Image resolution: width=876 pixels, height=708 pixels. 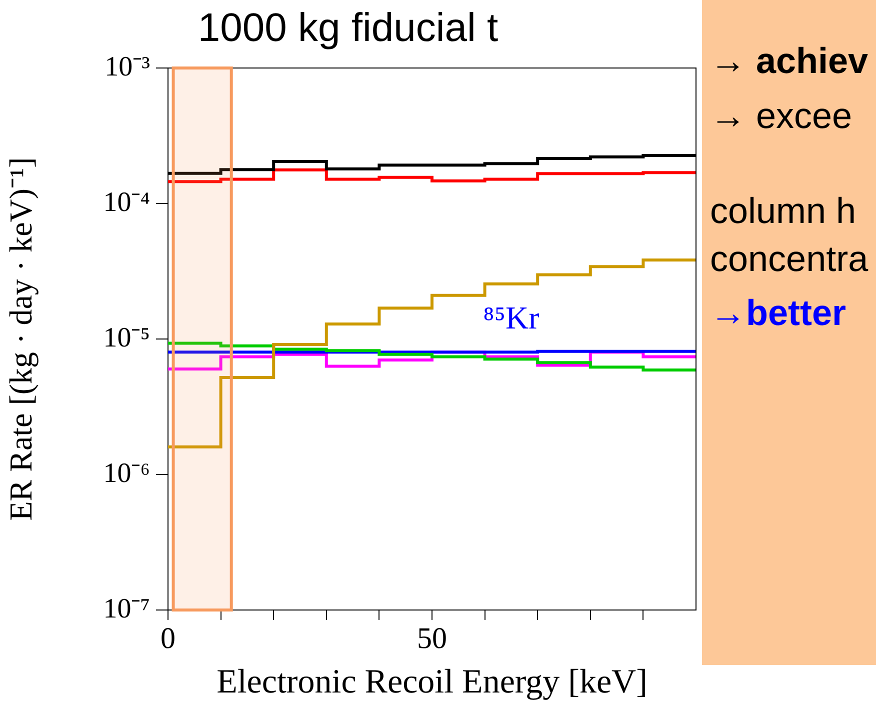 What do you see at coordinates (127, 66) in the screenshot?
I see `y-tick-label: 10⁻³` at bounding box center [127, 66].